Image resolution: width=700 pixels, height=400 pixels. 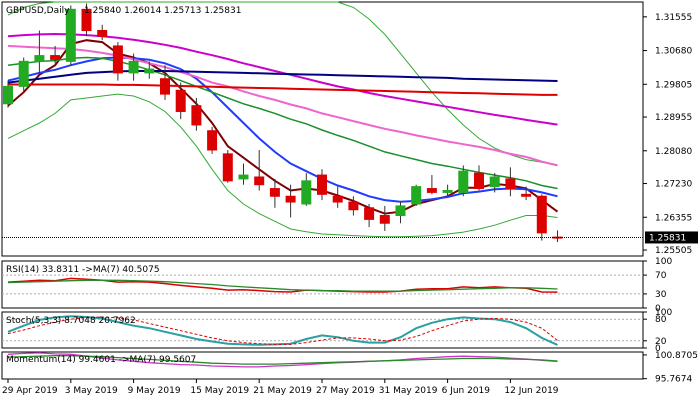 I want to click on rsi-title: RSI(14) 33.8311 ->MA(7) 40.5075, so click(x=83, y=270).